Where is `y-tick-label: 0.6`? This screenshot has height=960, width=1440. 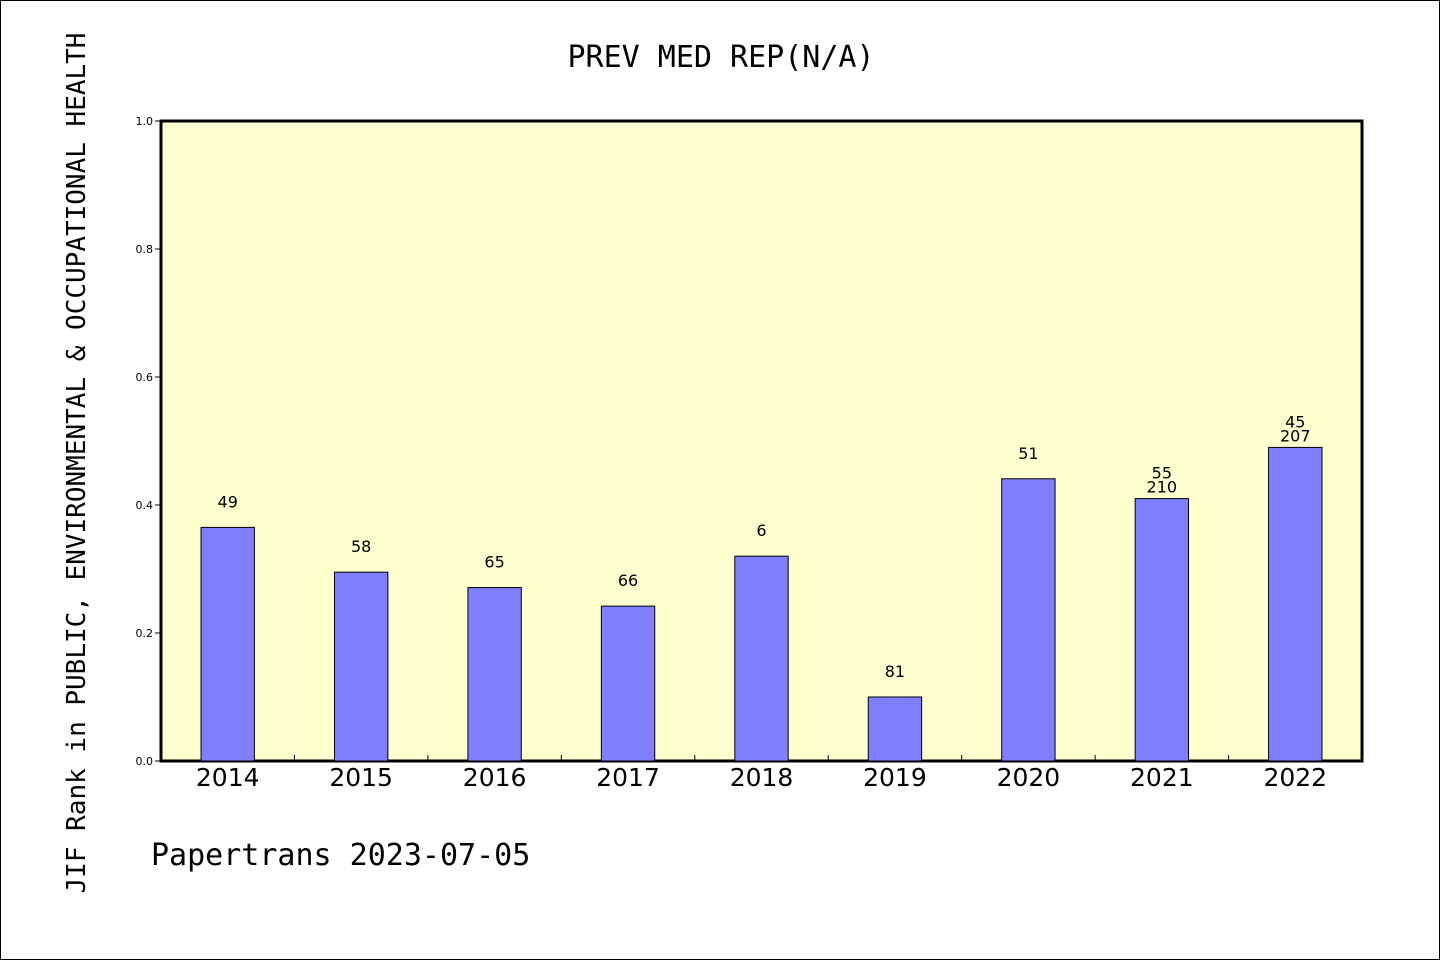 y-tick-label: 0.6 is located at coordinates (145, 377).